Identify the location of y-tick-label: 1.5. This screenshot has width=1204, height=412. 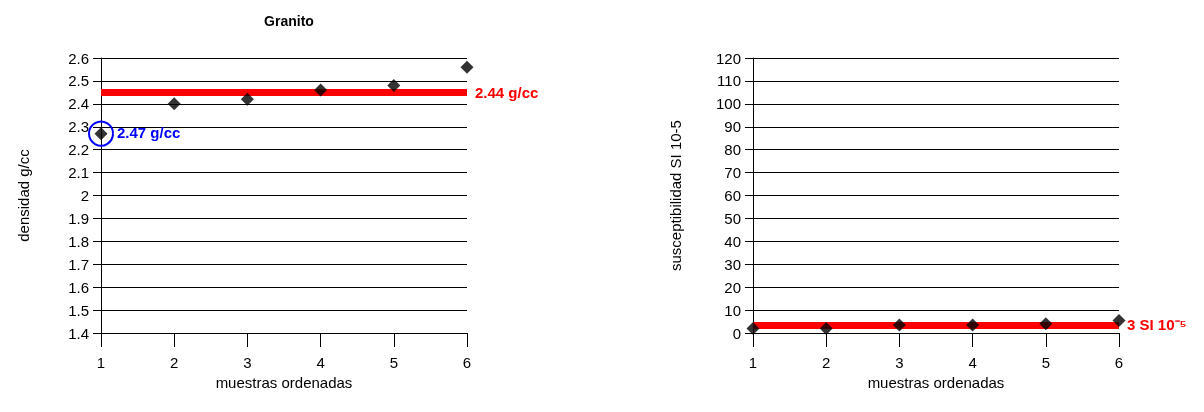
(78, 310).